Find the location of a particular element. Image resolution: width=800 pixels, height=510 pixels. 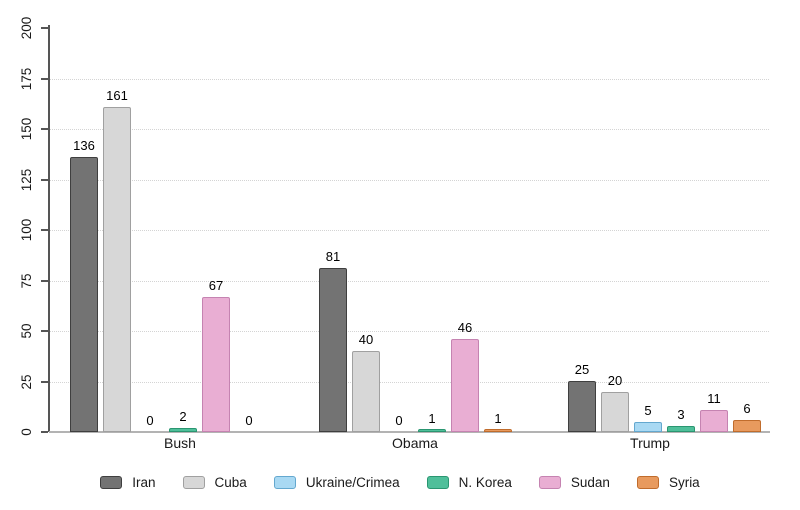

y-tick-label-100: 100 is located at coordinates (26, 230).